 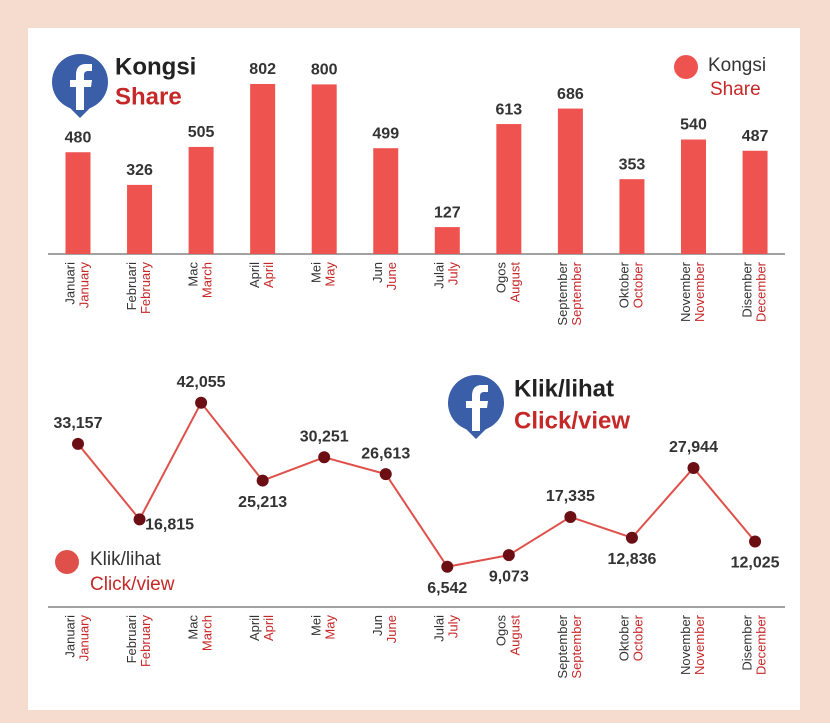 I want to click on data-label: 26,613, so click(x=385, y=453).